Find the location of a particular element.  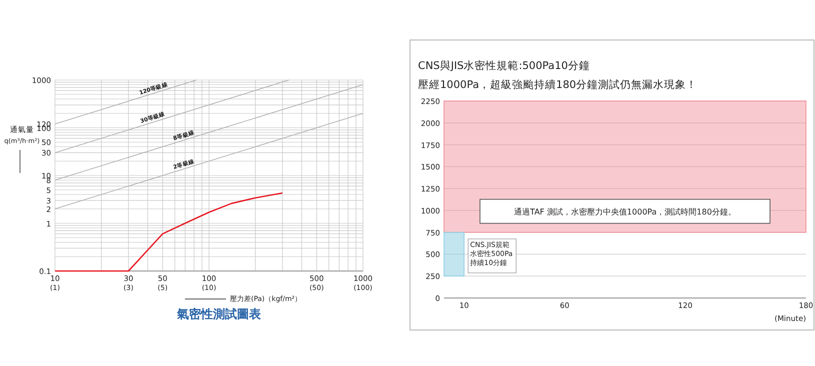

chart-title: CNS與JIS水密性規範:500Pa10分鐘 is located at coordinates (504, 65).